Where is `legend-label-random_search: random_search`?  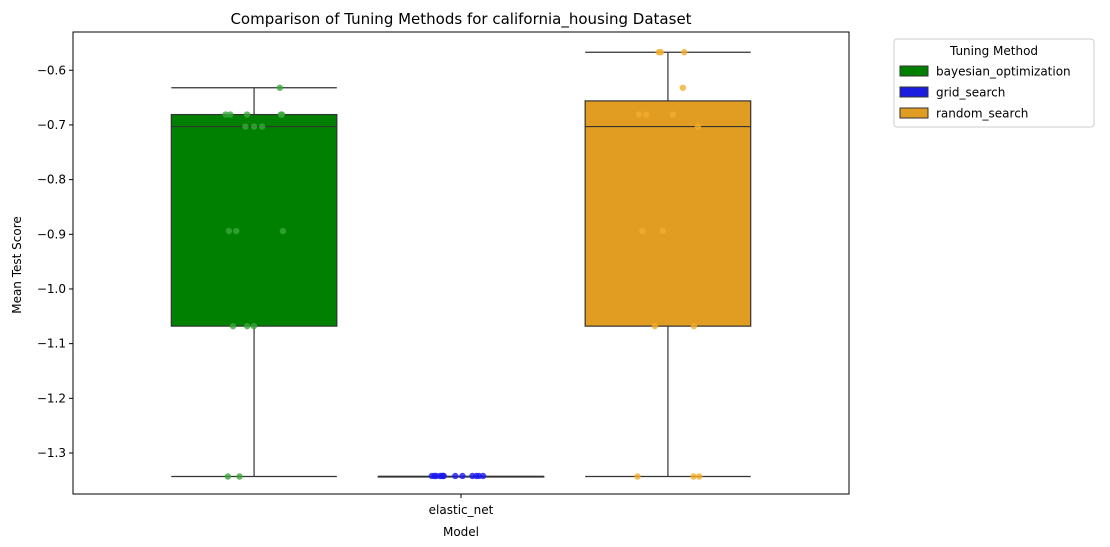
legend-label-random_search: random_search is located at coordinates (982, 114).